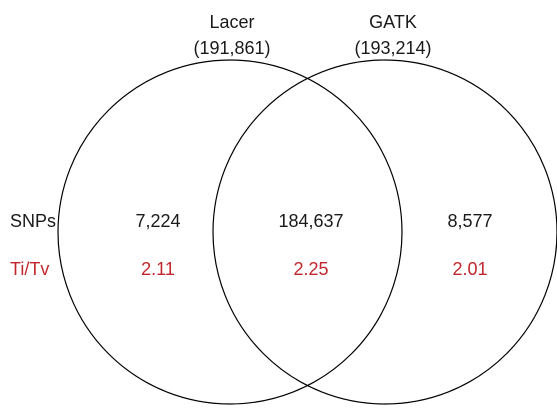 This screenshot has width=557, height=409. I want to click on snps-gatk-only: 8,577, so click(469, 221).